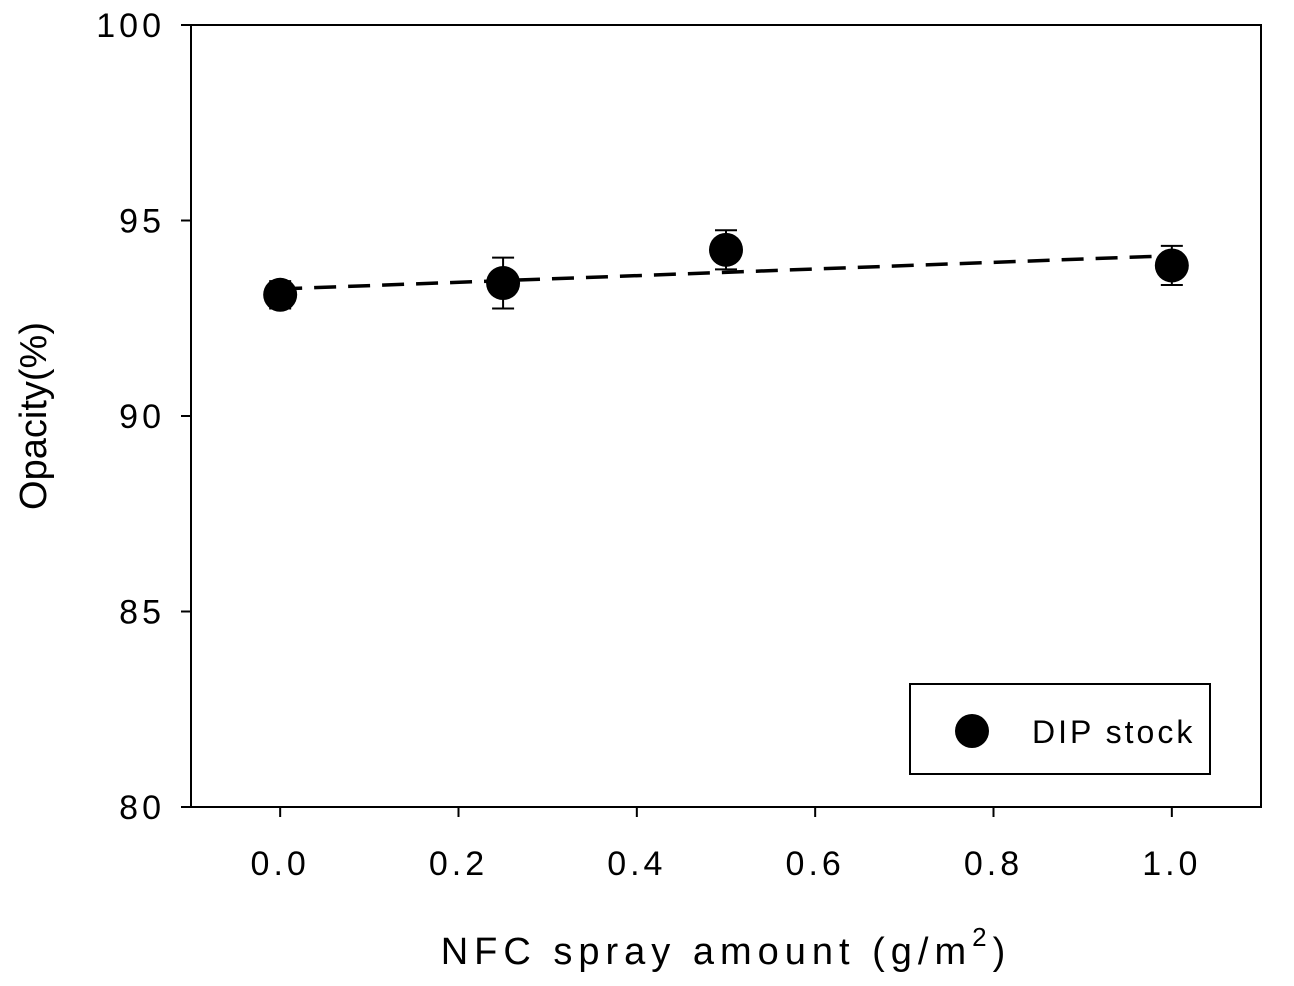 This screenshot has width=1294, height=986. What do you see at coordinates (130, 26) in the screenshot?
I see `y-tick-label: 100` at bounding box center [130, 26].